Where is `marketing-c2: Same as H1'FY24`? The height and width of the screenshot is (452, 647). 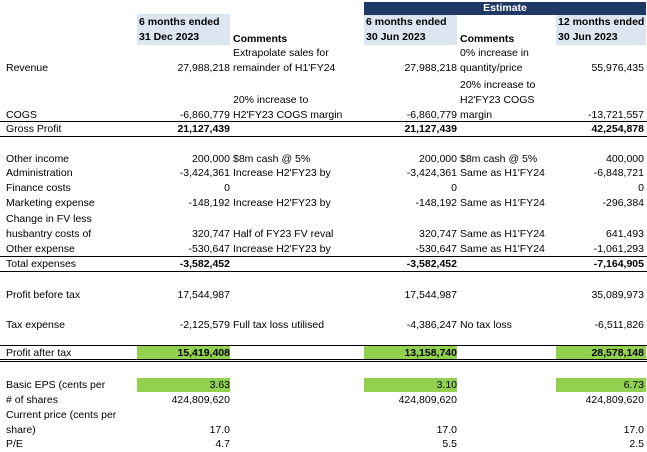 marketing-c2: Same as H1'FY24 is located at coordinates (502, 203).